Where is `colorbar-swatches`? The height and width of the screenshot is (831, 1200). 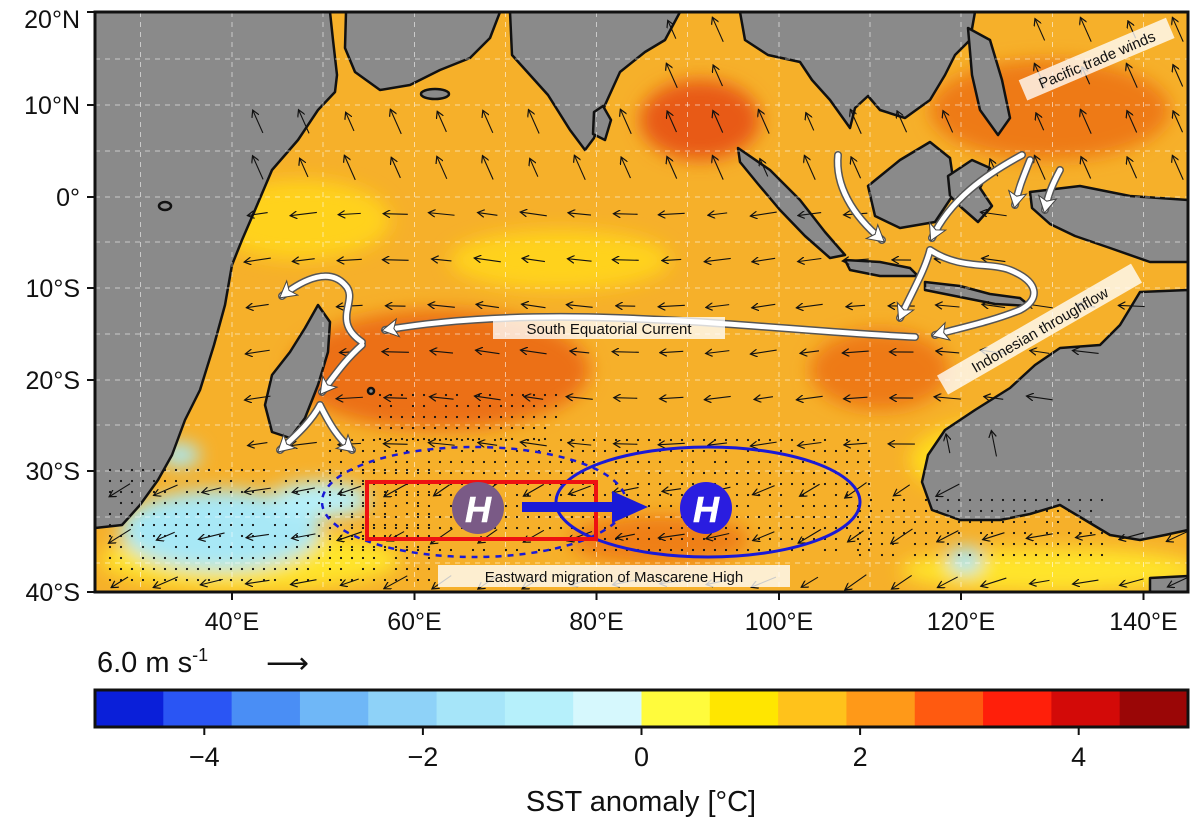
colorbar-swatches is located at coordinates (642, 708).